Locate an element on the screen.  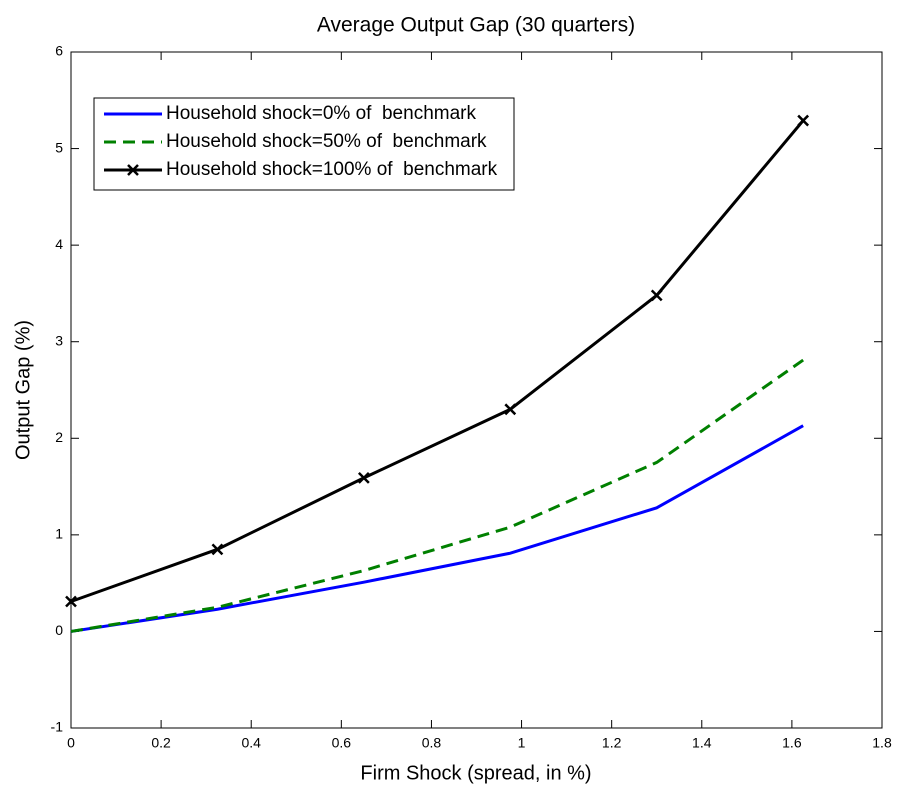
legend-label: Household shock=50% of benchmark is located at coordinates (326, 141).